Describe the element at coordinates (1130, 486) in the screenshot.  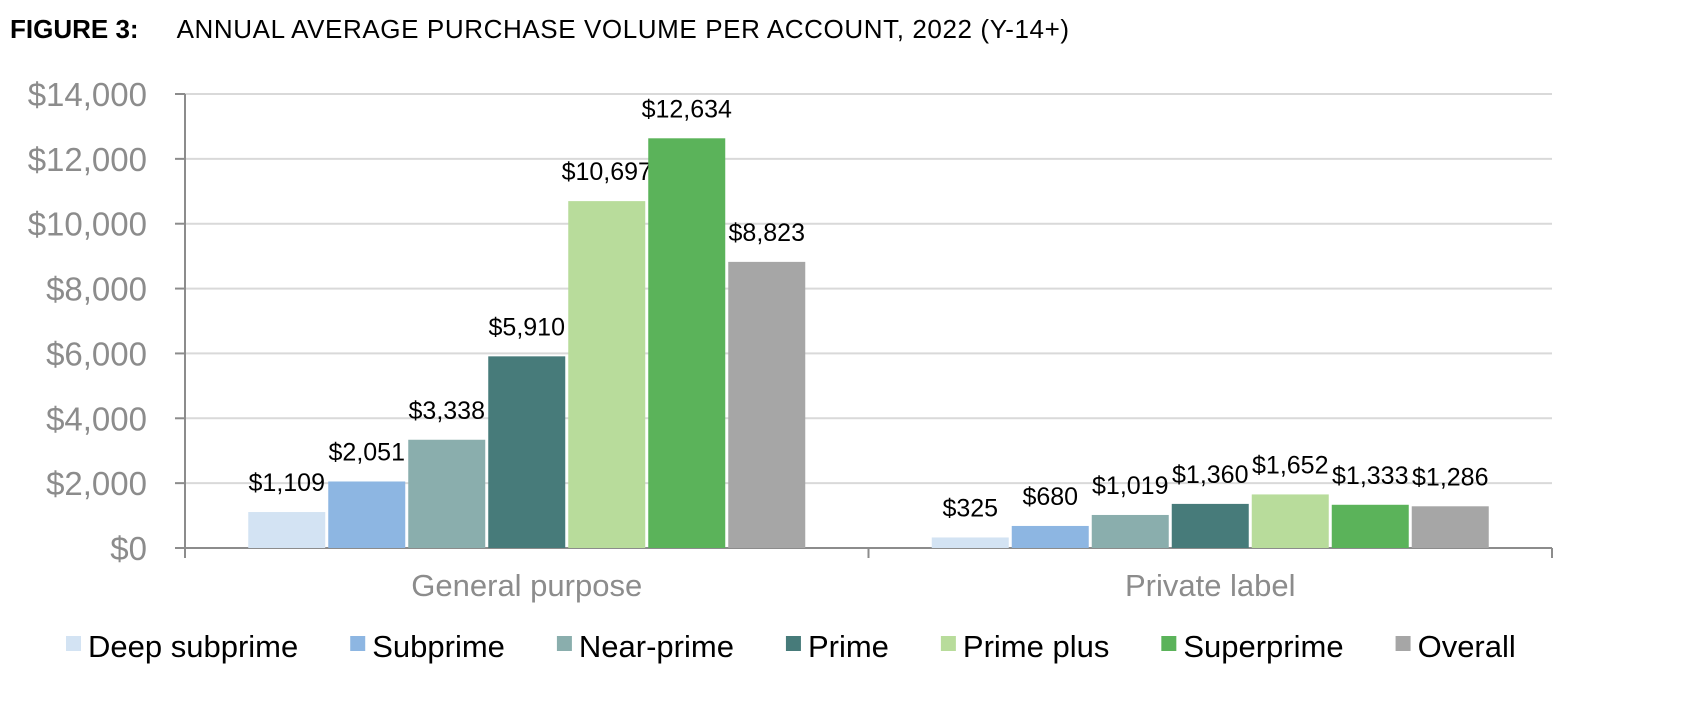
I see `data-label: $1,019` at that location.